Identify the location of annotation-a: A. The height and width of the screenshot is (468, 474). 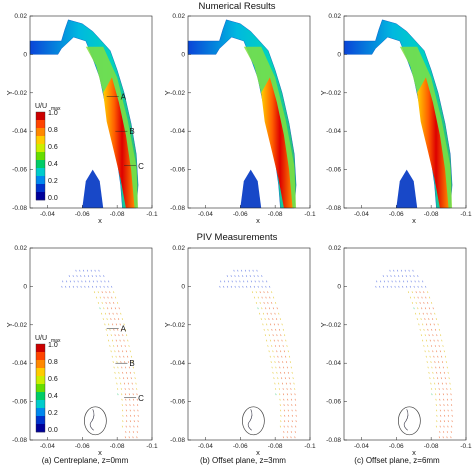
(124, 329).